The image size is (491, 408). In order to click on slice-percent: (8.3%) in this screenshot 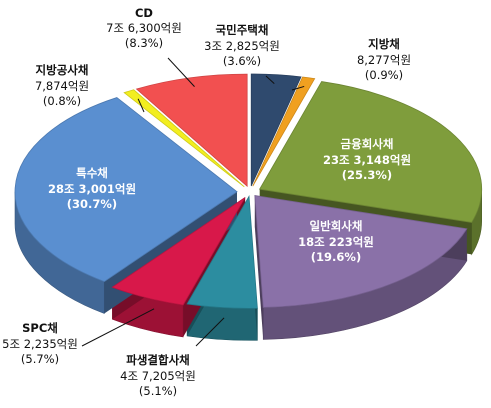, I will do `click(144, 43)`.